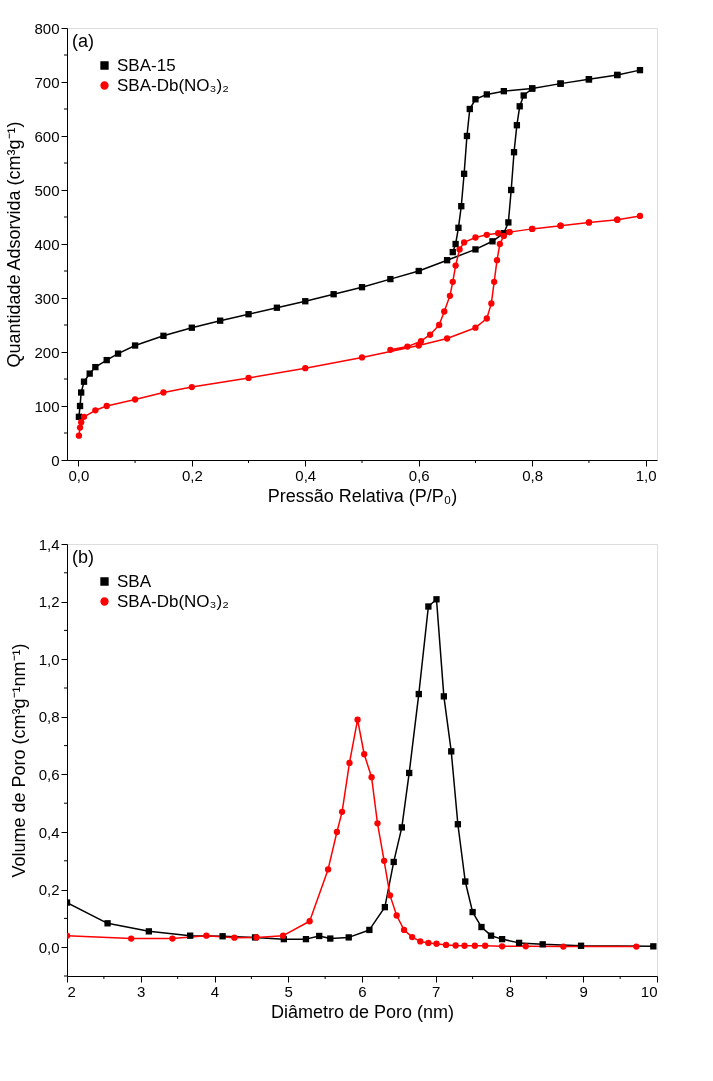 The image size is (713, 1081). I want to click on x-tick-label: 7, so click(436, 991).